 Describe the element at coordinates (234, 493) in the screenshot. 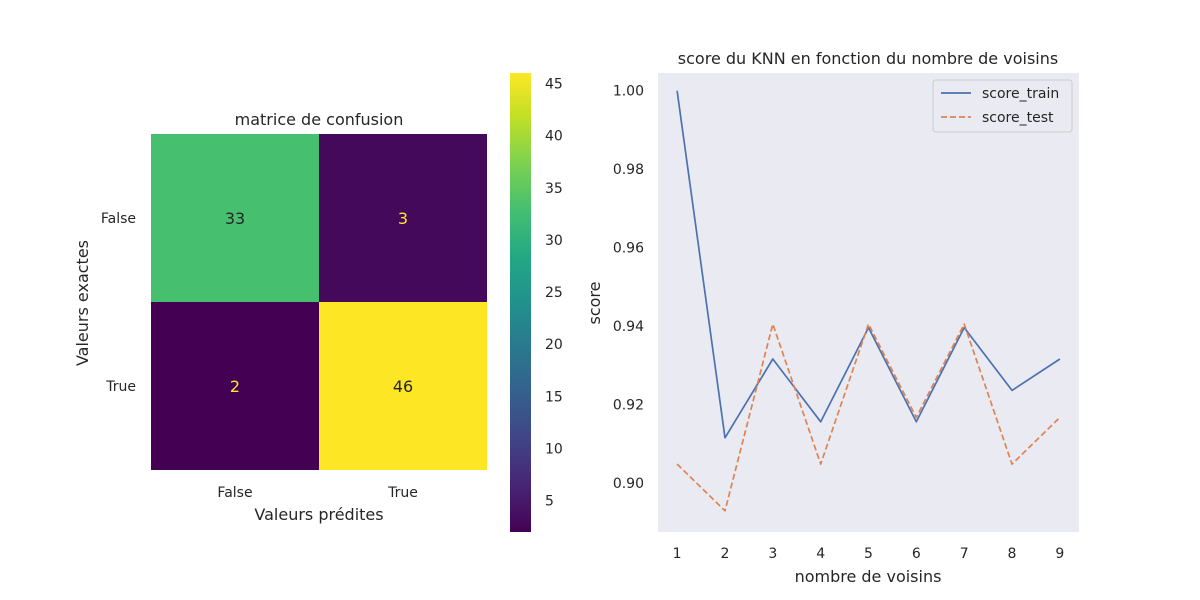

I see `cm-x-tick-label: False` at that location.